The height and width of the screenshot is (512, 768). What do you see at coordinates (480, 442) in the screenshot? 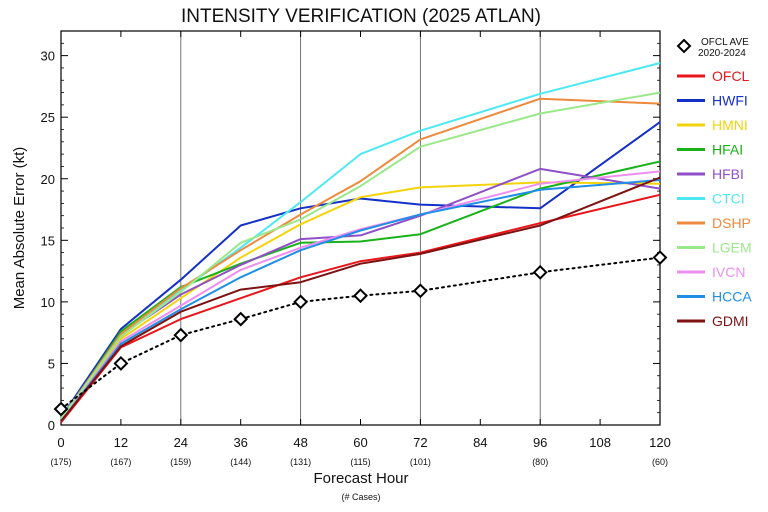
I see `x-tick-label-84: 84` at bounding box center [480, 442].